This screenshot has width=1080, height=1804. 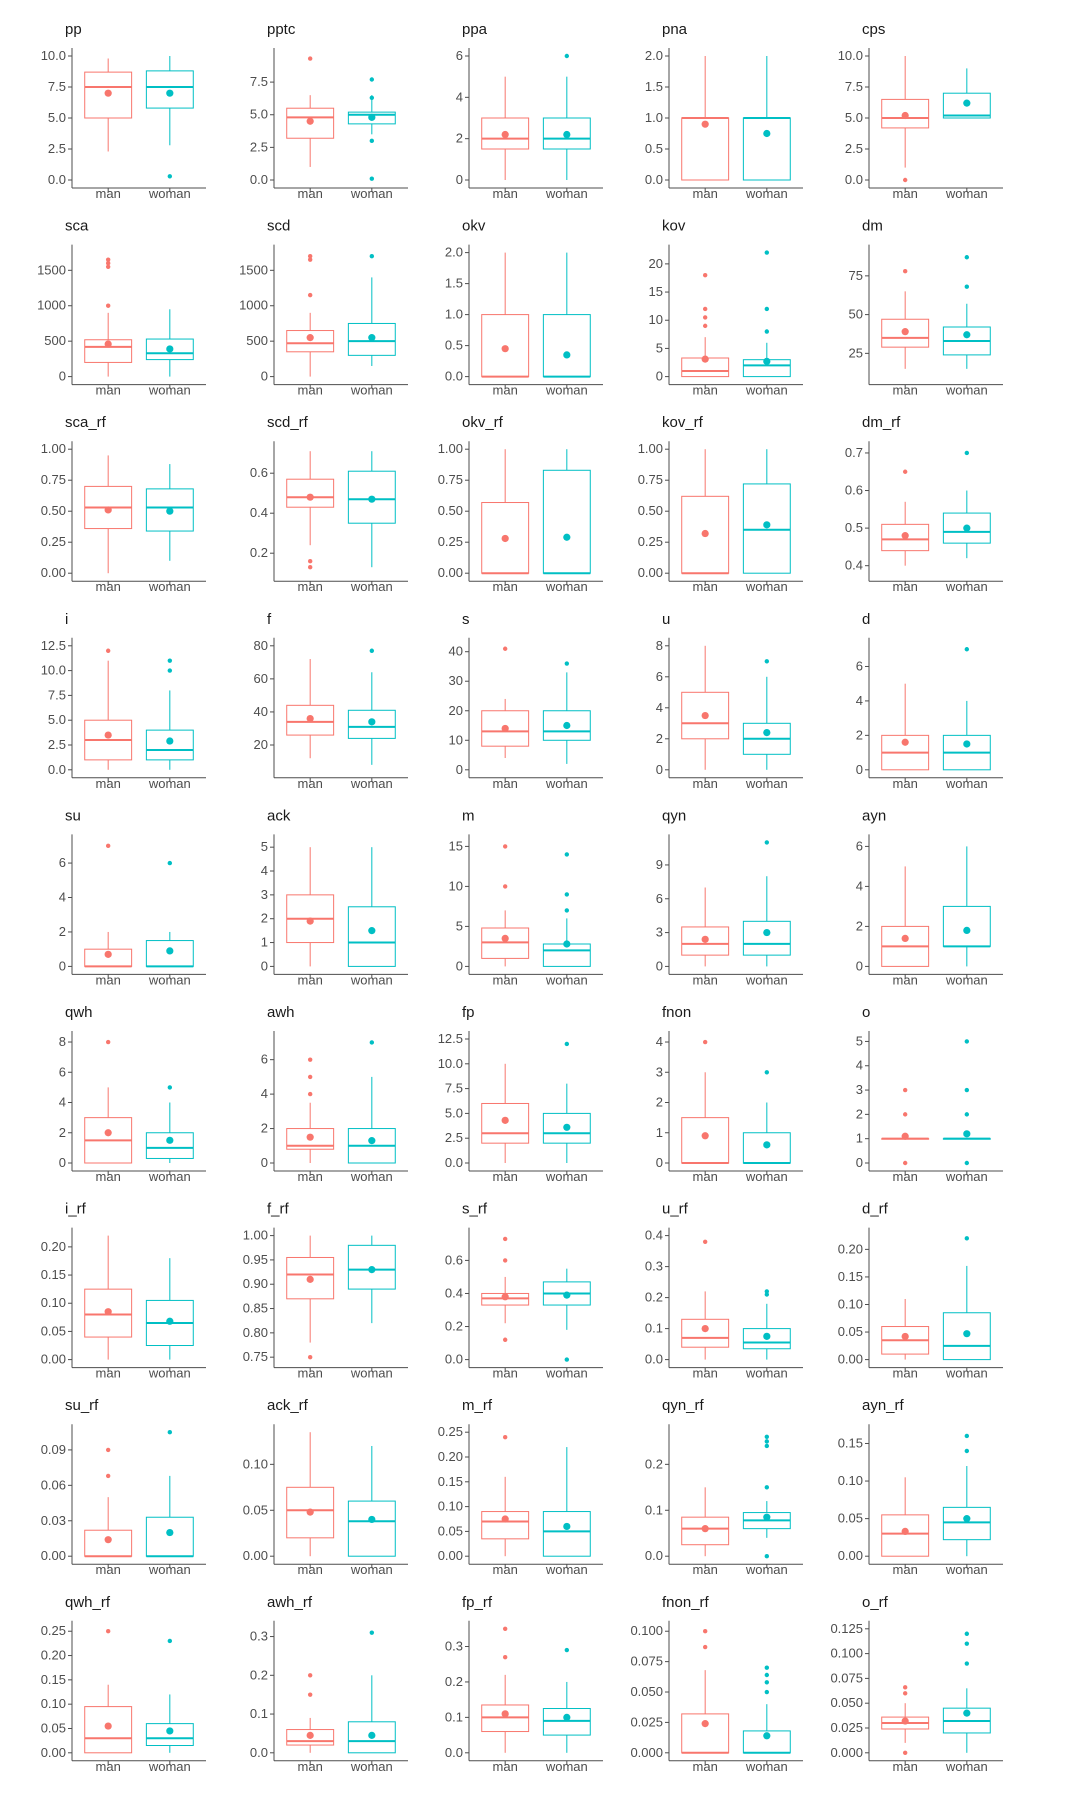 What do you see at coordinates (873, 29) in the screenshot?
I see `panel-title: cps` at bounding box center [873, 29].